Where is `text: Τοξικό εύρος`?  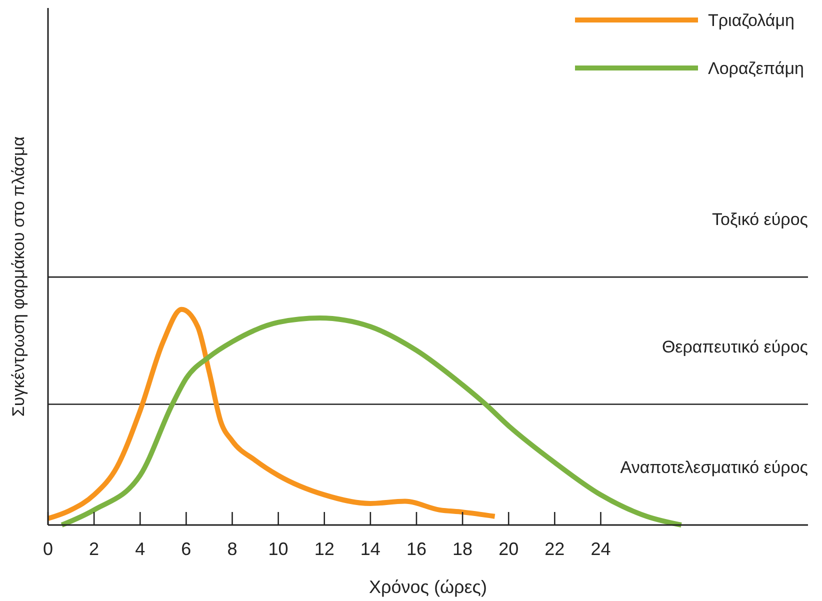 text: Τοξικό εύρος is located at coordinates (760, 220).